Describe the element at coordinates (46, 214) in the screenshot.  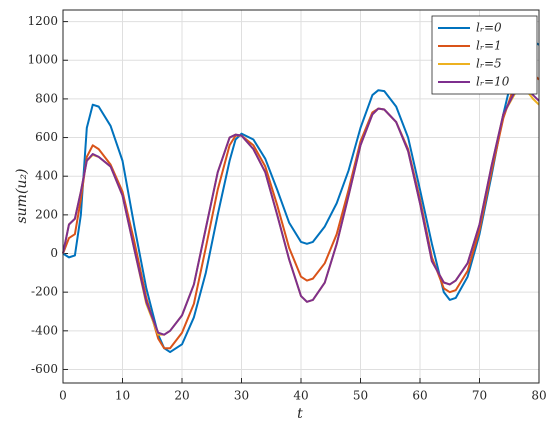
I see `y-tick-label: 200` at that location.